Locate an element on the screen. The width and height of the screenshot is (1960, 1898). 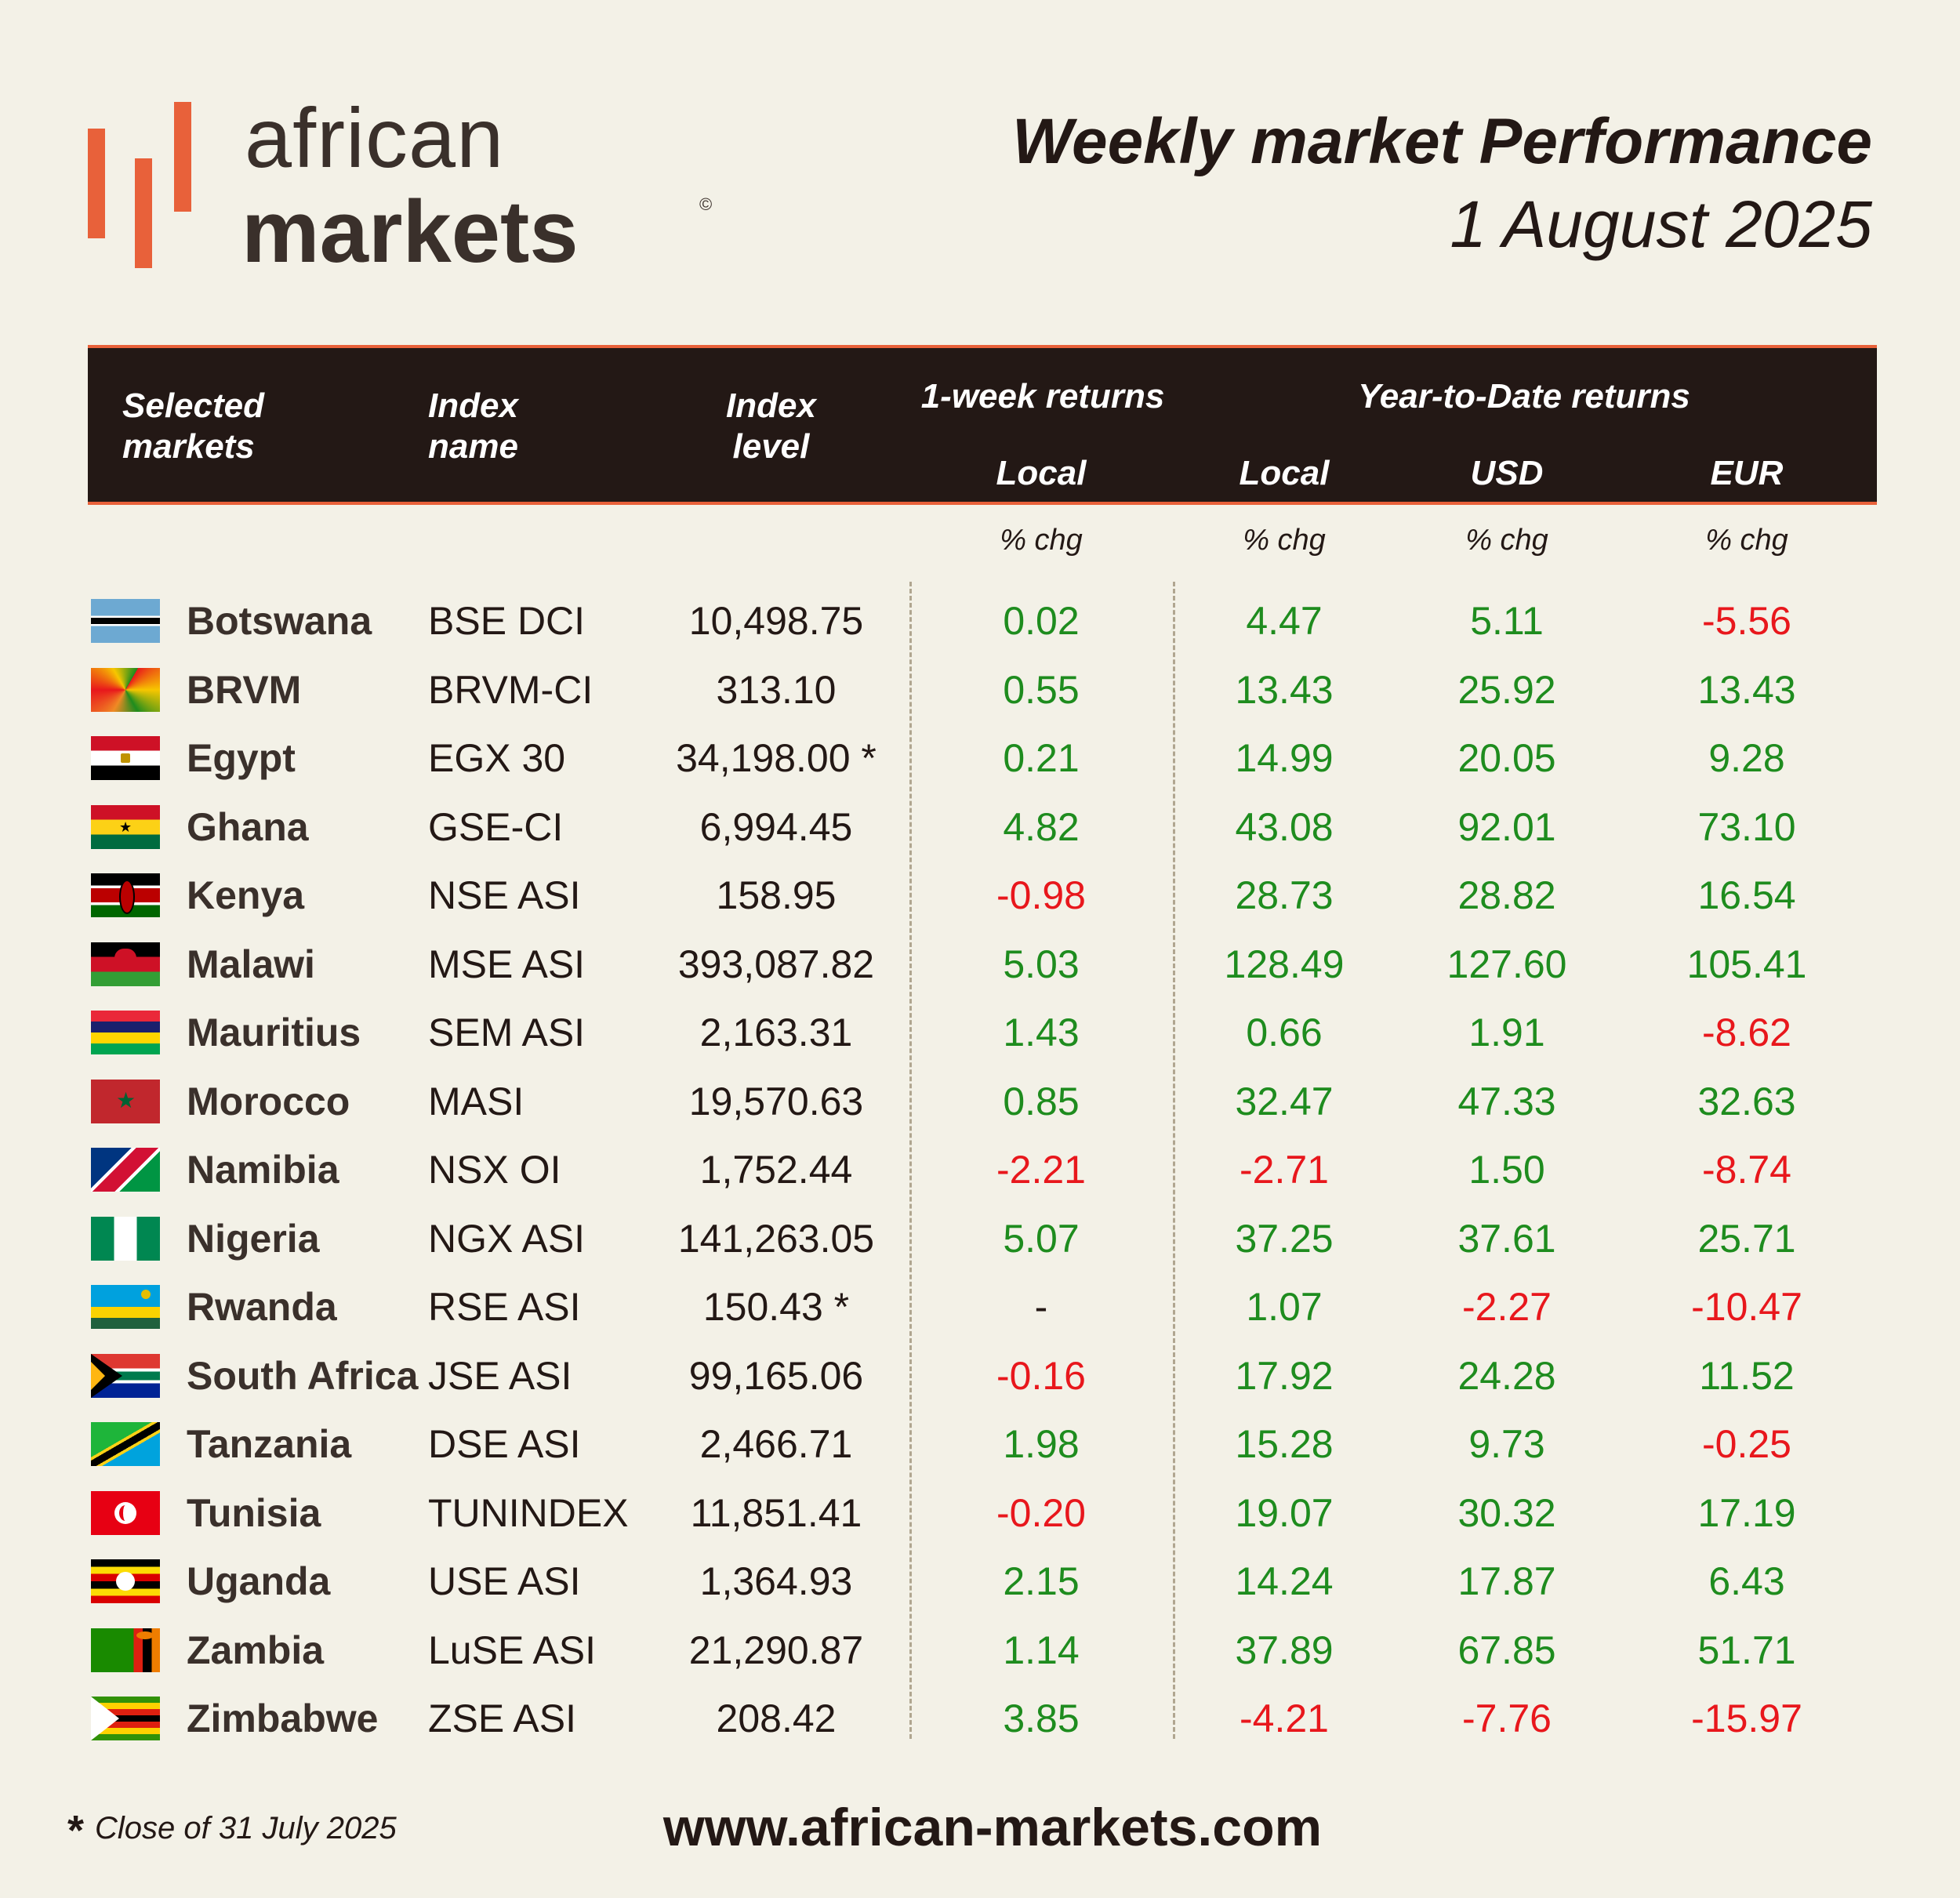
week-local-return: 3.85 is located at coordinates (1041, 1719).